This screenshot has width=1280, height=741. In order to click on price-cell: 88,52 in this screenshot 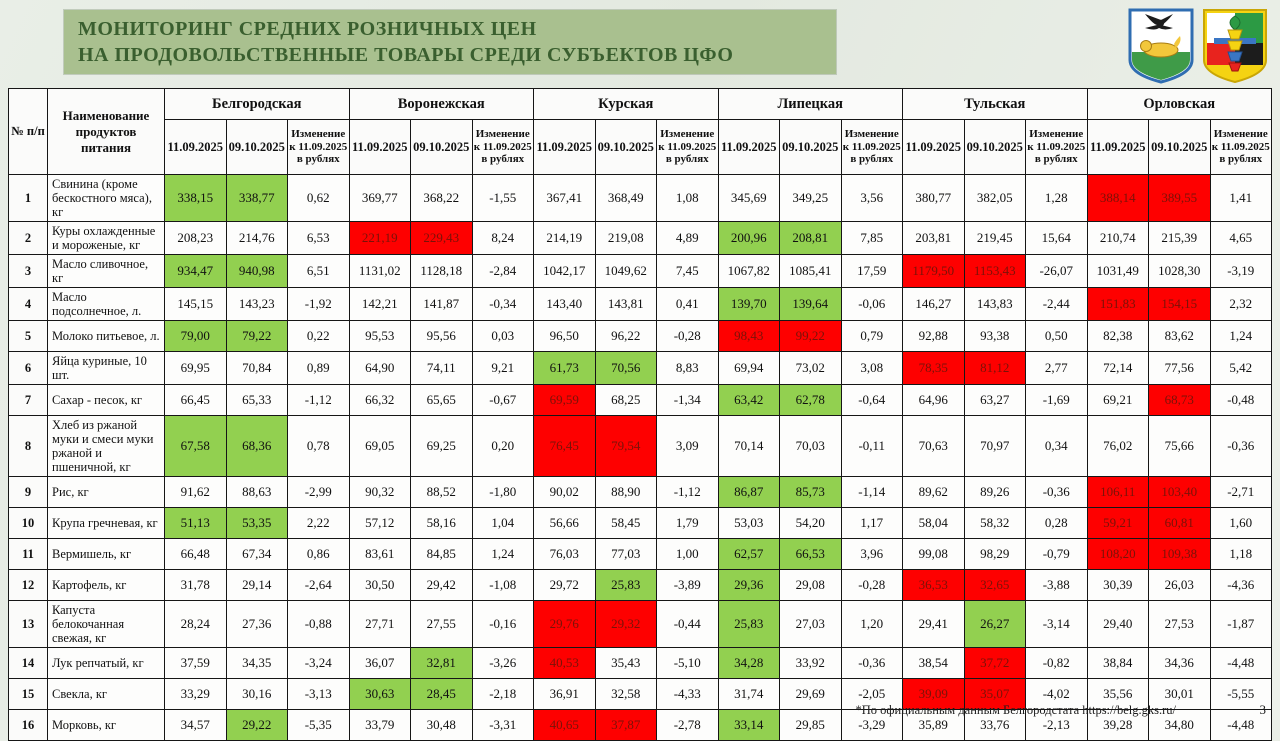, I will do `click(441, 492)`.